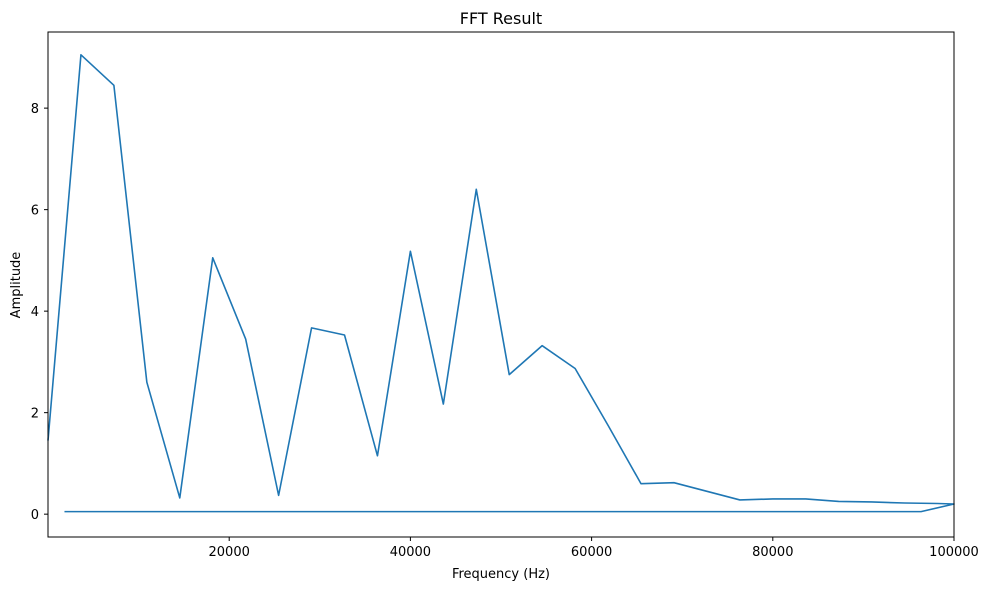 Image resolution: width=989 pixels, height=590 pixels. Describe the element at coordinates (591, 552) in the screenshot. I see `x-tick-label: 60000` at that location.